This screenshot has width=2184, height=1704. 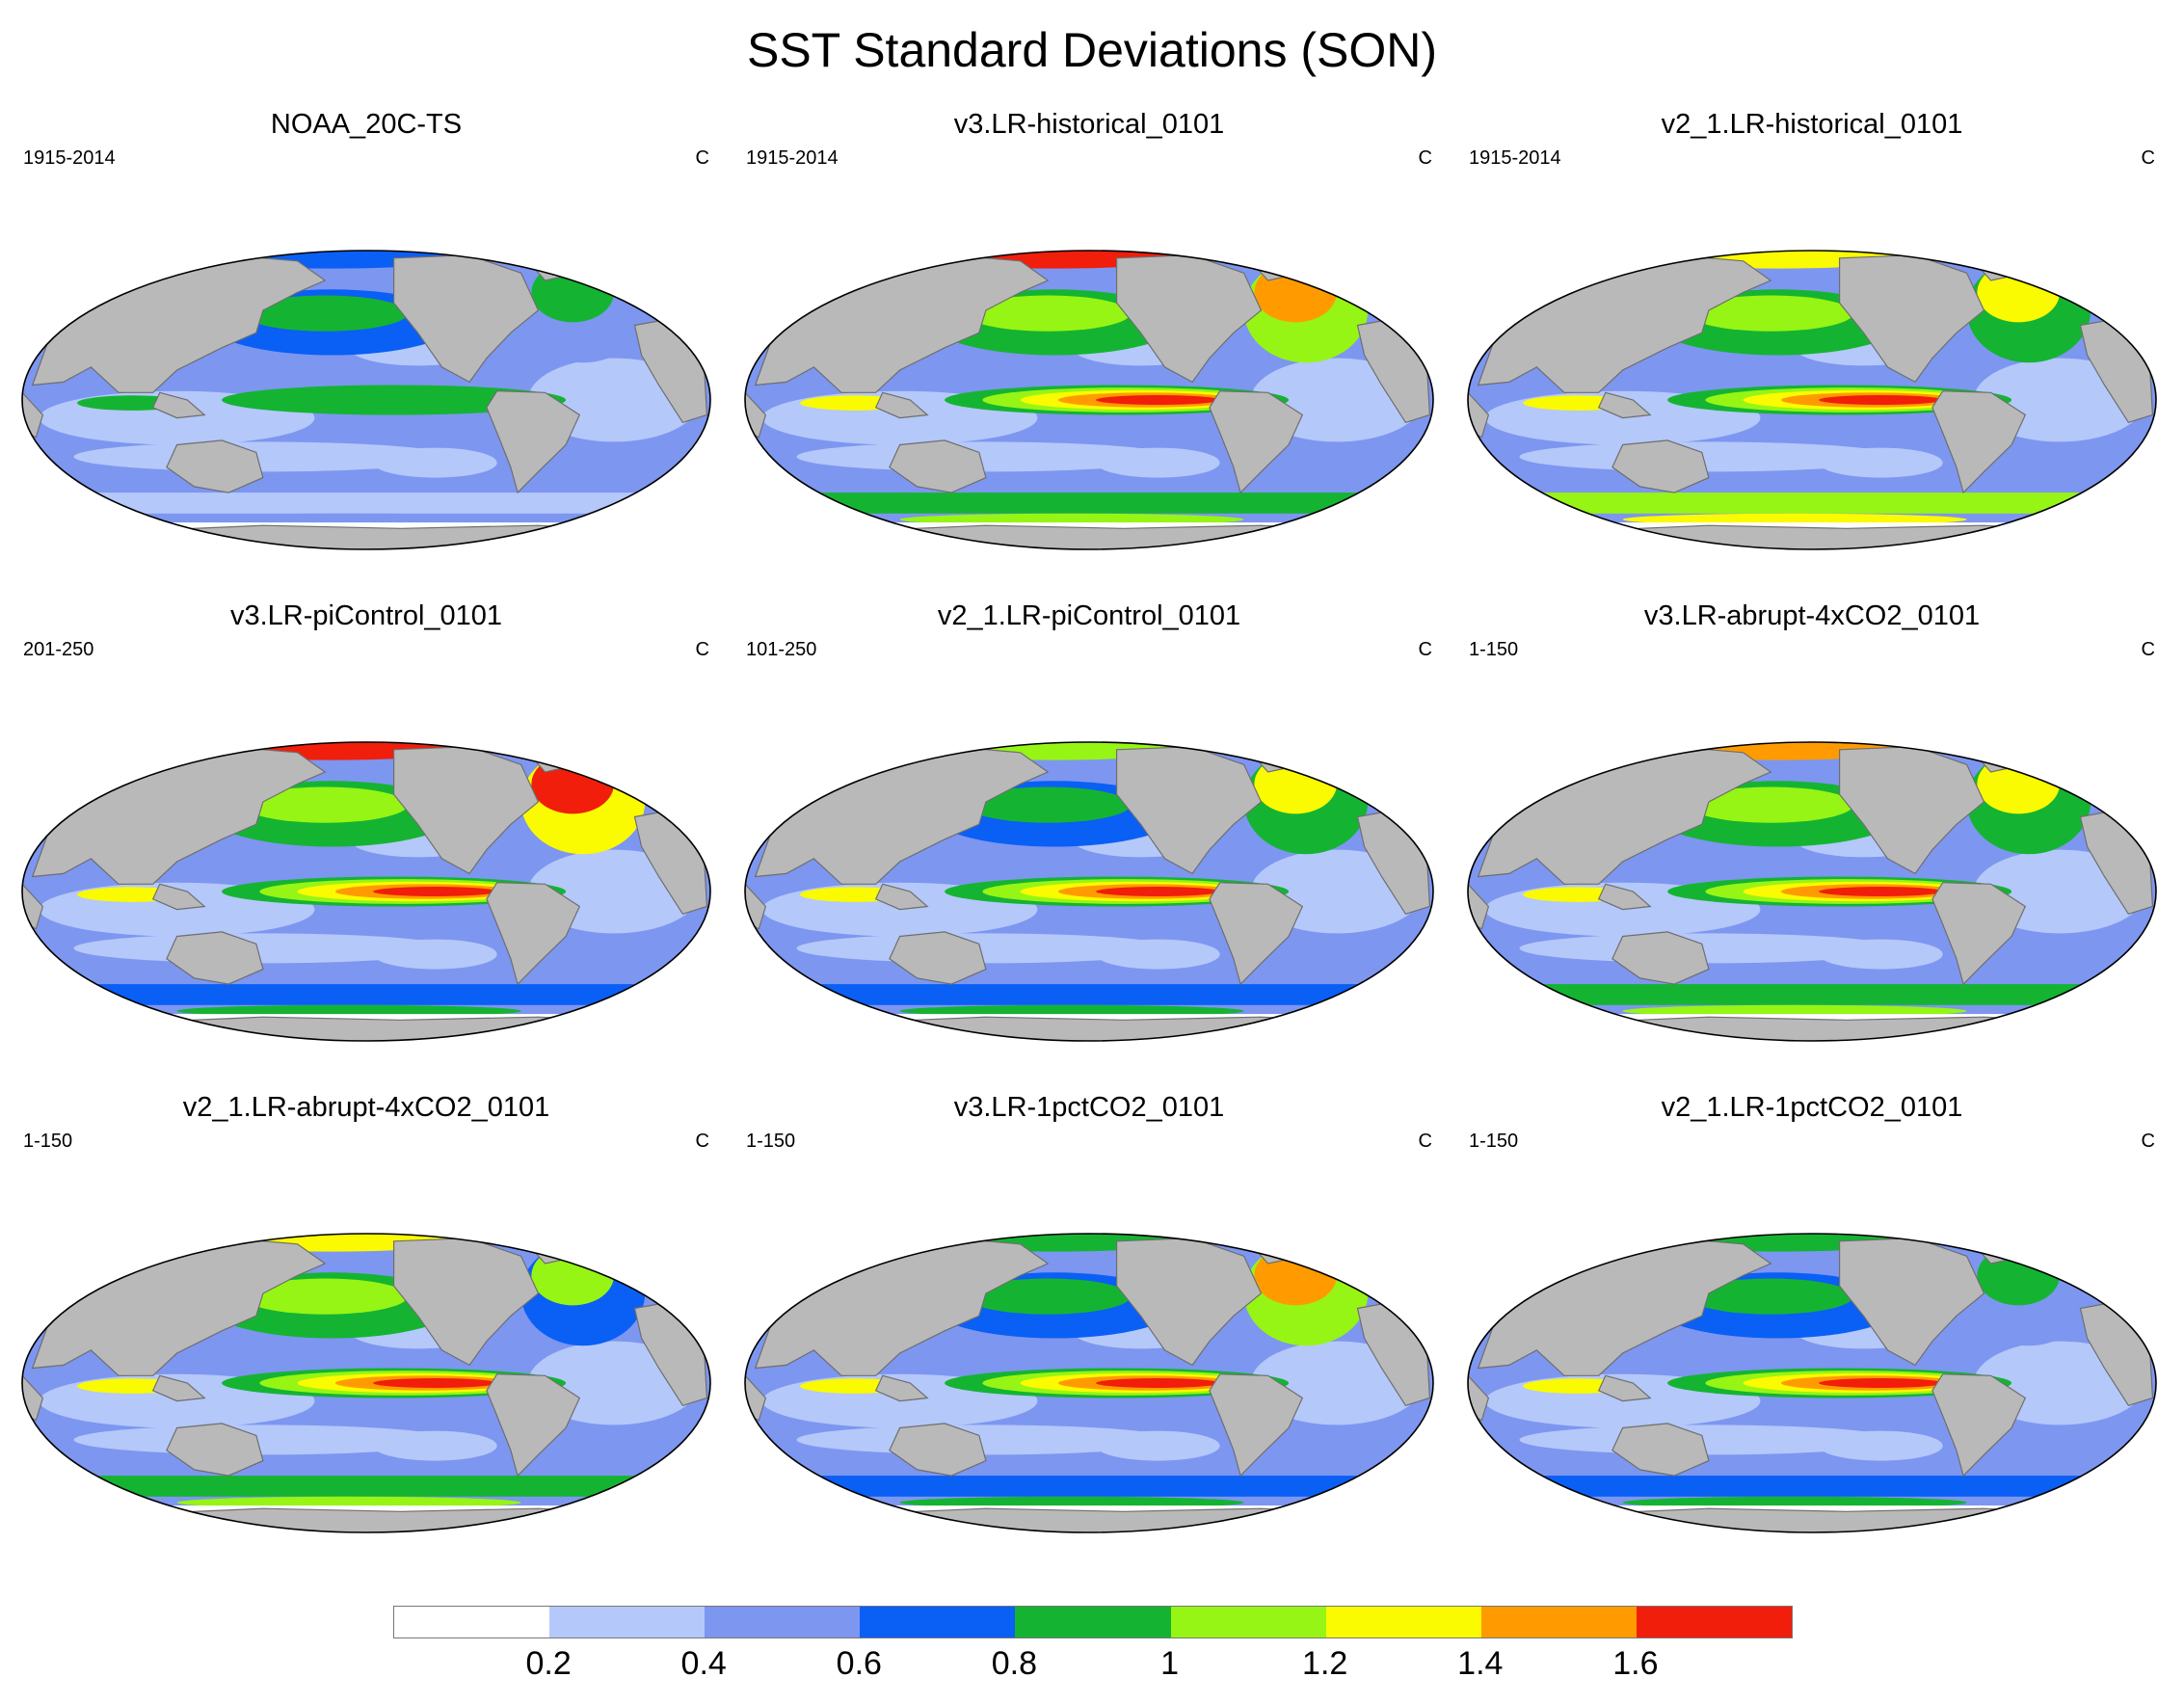 What do you see at coordinates (1089, 125) in the screenshot?
I see `panel-title: v3.LR-historical_0101` at bounding box center [1089, 125].